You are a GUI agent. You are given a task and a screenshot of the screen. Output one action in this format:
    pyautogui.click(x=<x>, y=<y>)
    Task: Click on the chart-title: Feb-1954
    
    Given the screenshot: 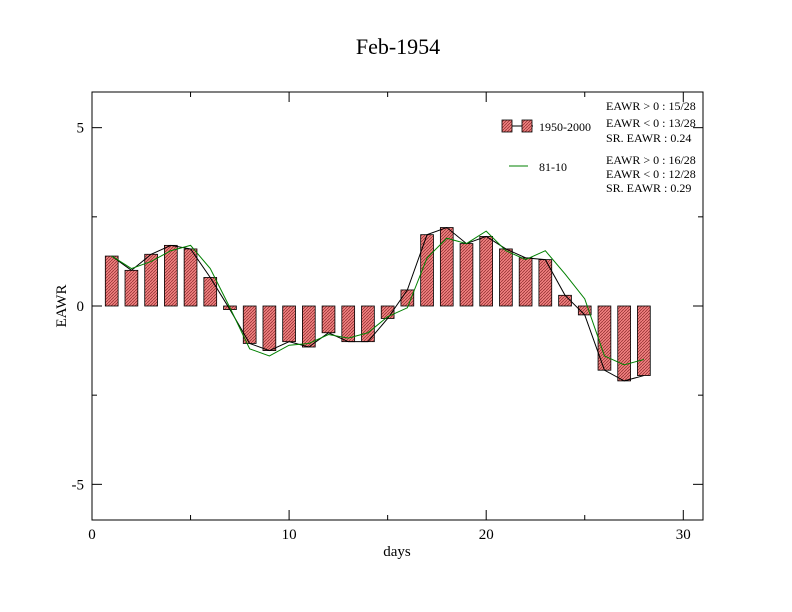 What is the action you would take?
    pyautogui.click(x=398, y=46)
    